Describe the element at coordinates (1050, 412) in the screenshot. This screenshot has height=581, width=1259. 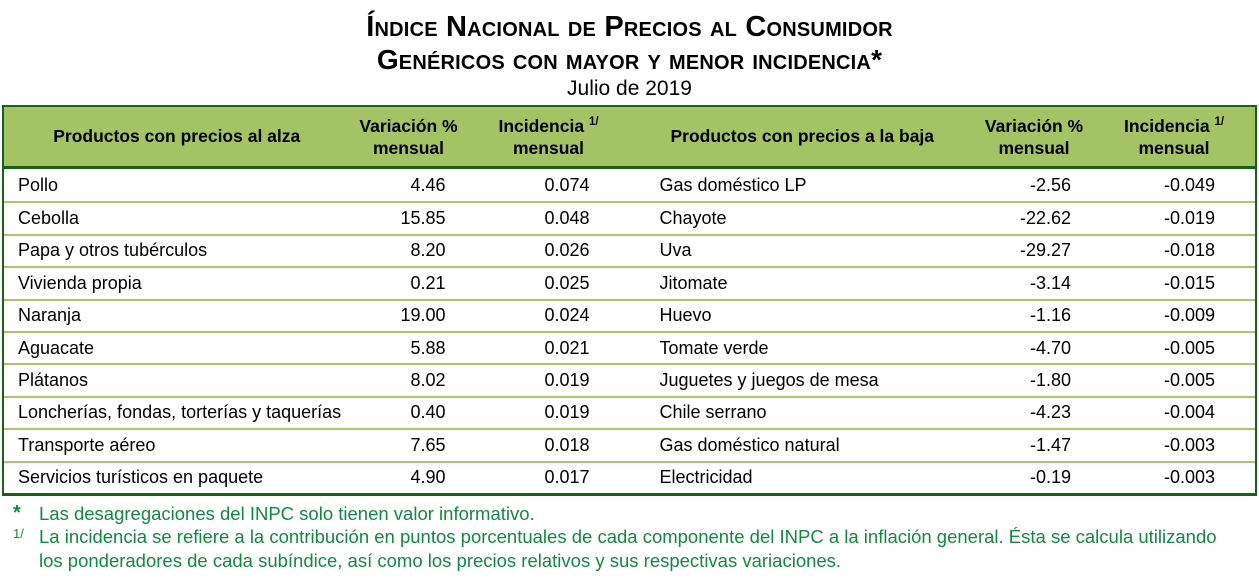
I see `baja-variacion-cell: -4.23` at that location.